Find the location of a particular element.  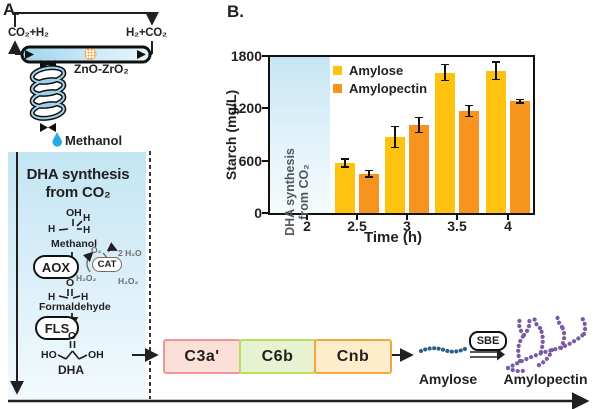

condenser-coil-icon is located at coordinates (48, 93).